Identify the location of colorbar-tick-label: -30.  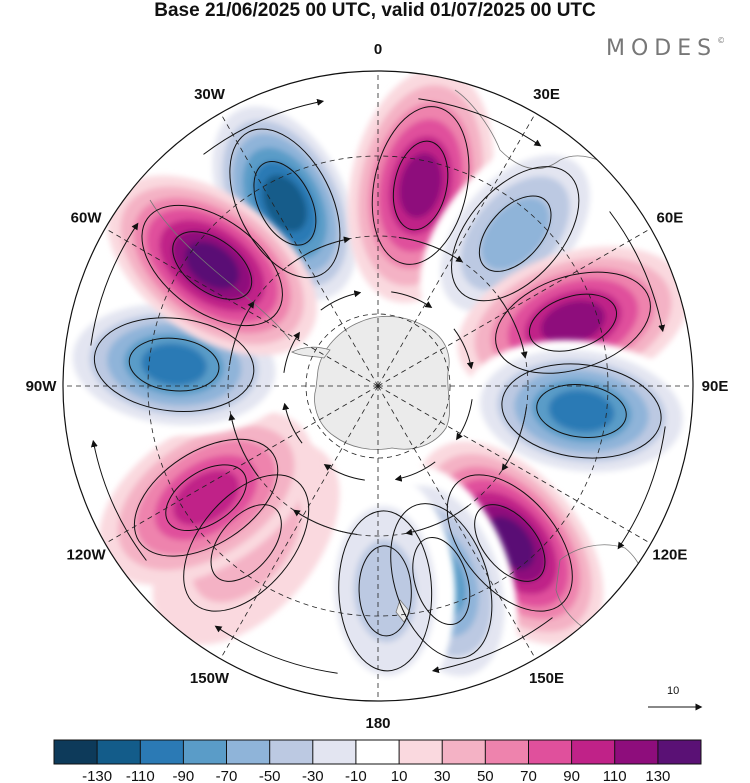
(313, 775).